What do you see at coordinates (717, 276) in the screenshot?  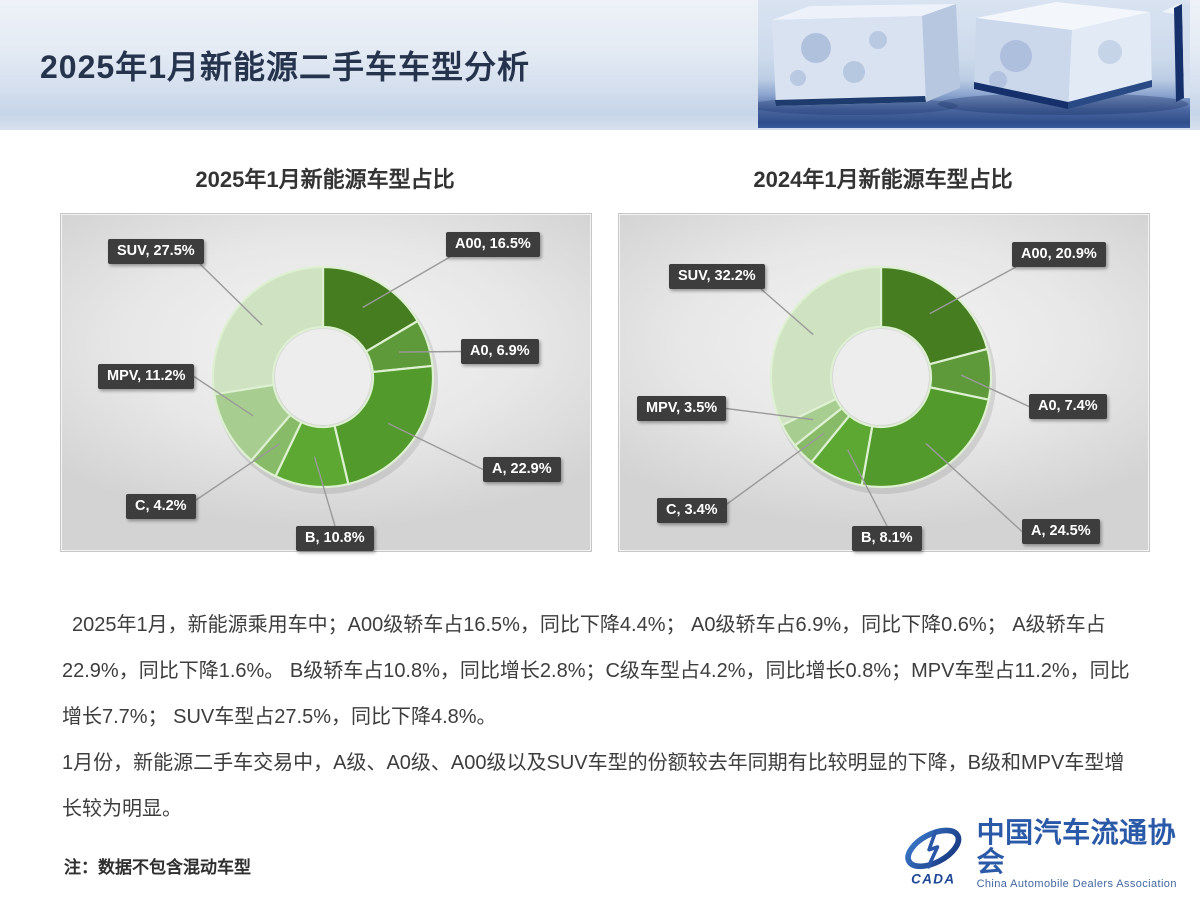 I see `chart-label-SUV: SUV, 32.2%` at bounding box center [717, 276].